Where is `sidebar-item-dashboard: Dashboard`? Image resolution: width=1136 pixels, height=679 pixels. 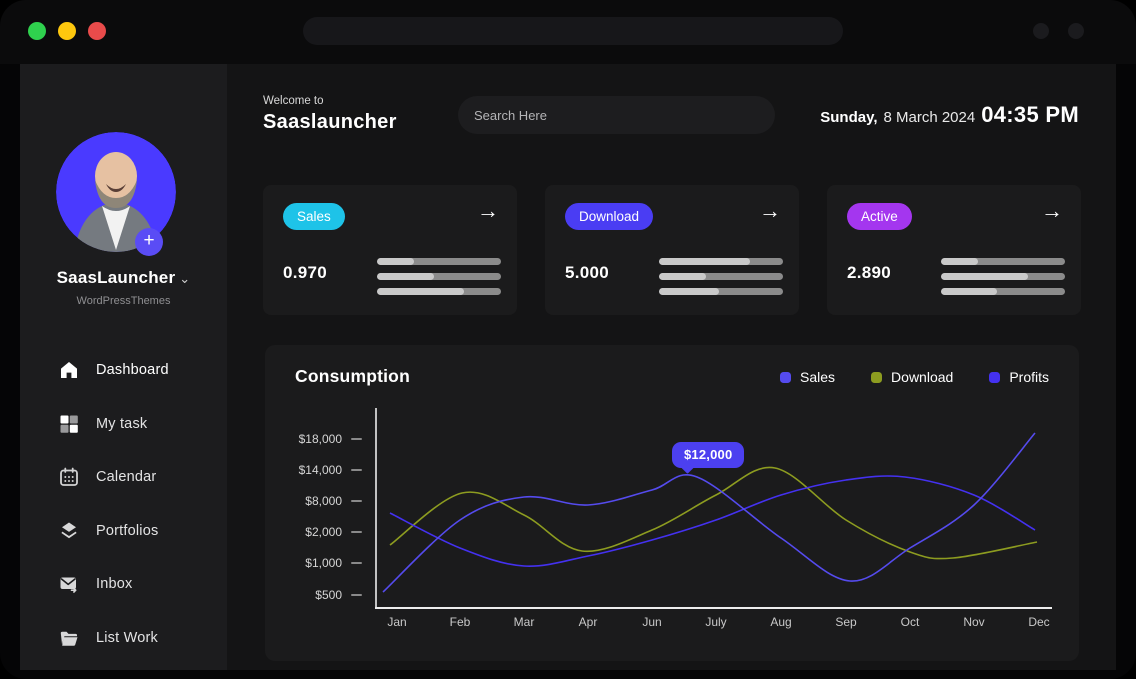
sidebar-item-dashboard: Dashboard is located at coordinates (123, 370).